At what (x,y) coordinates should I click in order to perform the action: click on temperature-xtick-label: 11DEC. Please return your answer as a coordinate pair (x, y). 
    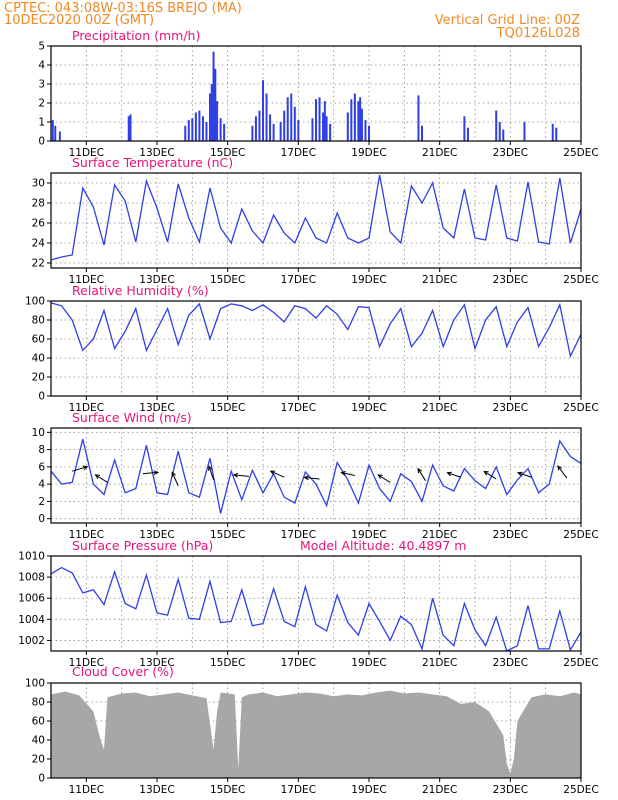
    Looking at the image, I should click on (86, 280).